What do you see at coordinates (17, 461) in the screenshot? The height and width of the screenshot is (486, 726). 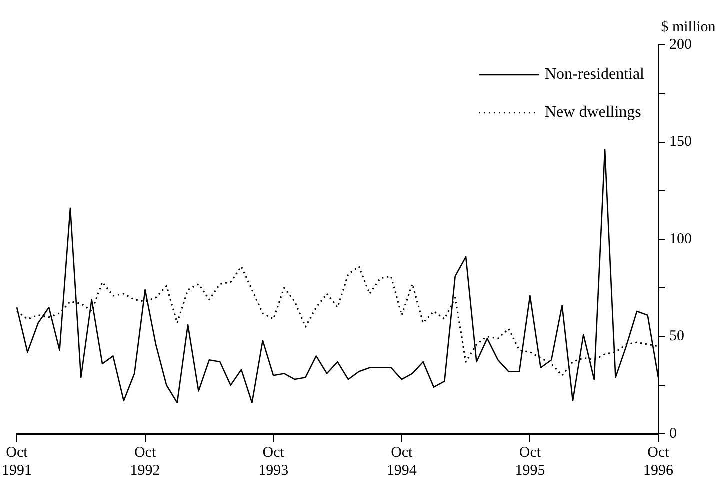 I see `x-tick-label: Oct 1991` at bounding box center [17, 461].